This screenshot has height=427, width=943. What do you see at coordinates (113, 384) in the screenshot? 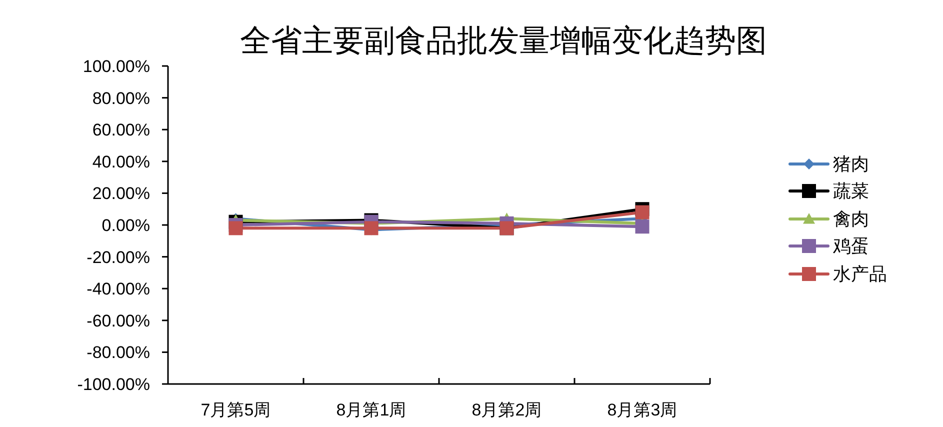
I see `y-tick-label: -100.00%` at bounding box center [113, 384].